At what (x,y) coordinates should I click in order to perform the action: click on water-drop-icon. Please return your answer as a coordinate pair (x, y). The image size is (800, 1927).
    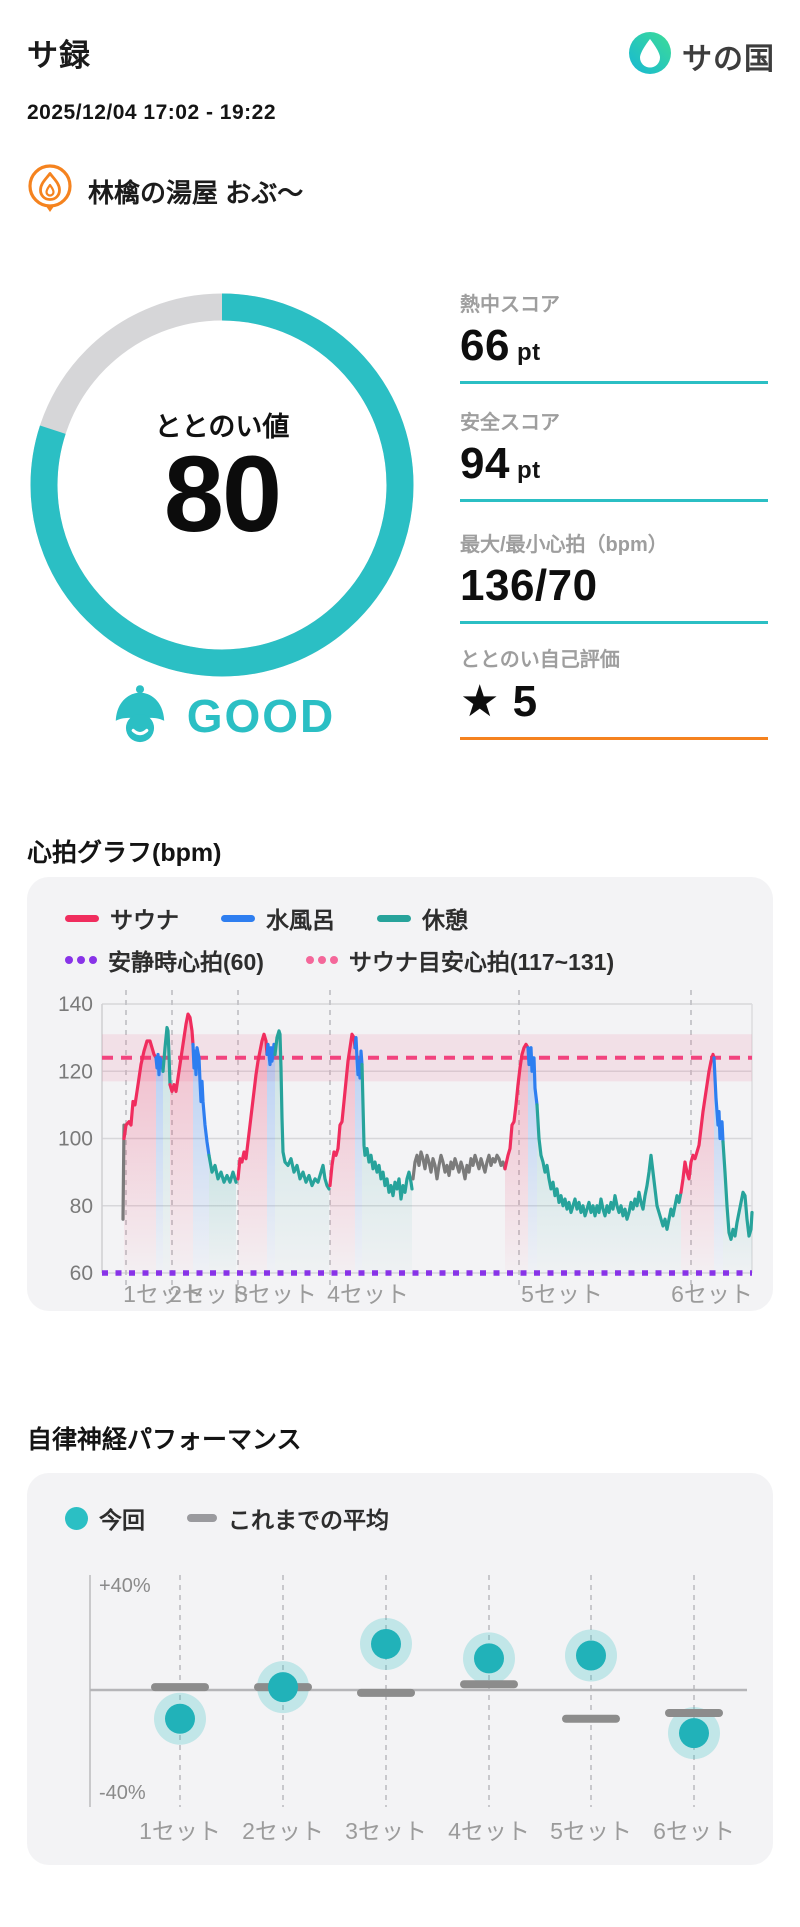
    Looking at the image, I should click on (650, 55).